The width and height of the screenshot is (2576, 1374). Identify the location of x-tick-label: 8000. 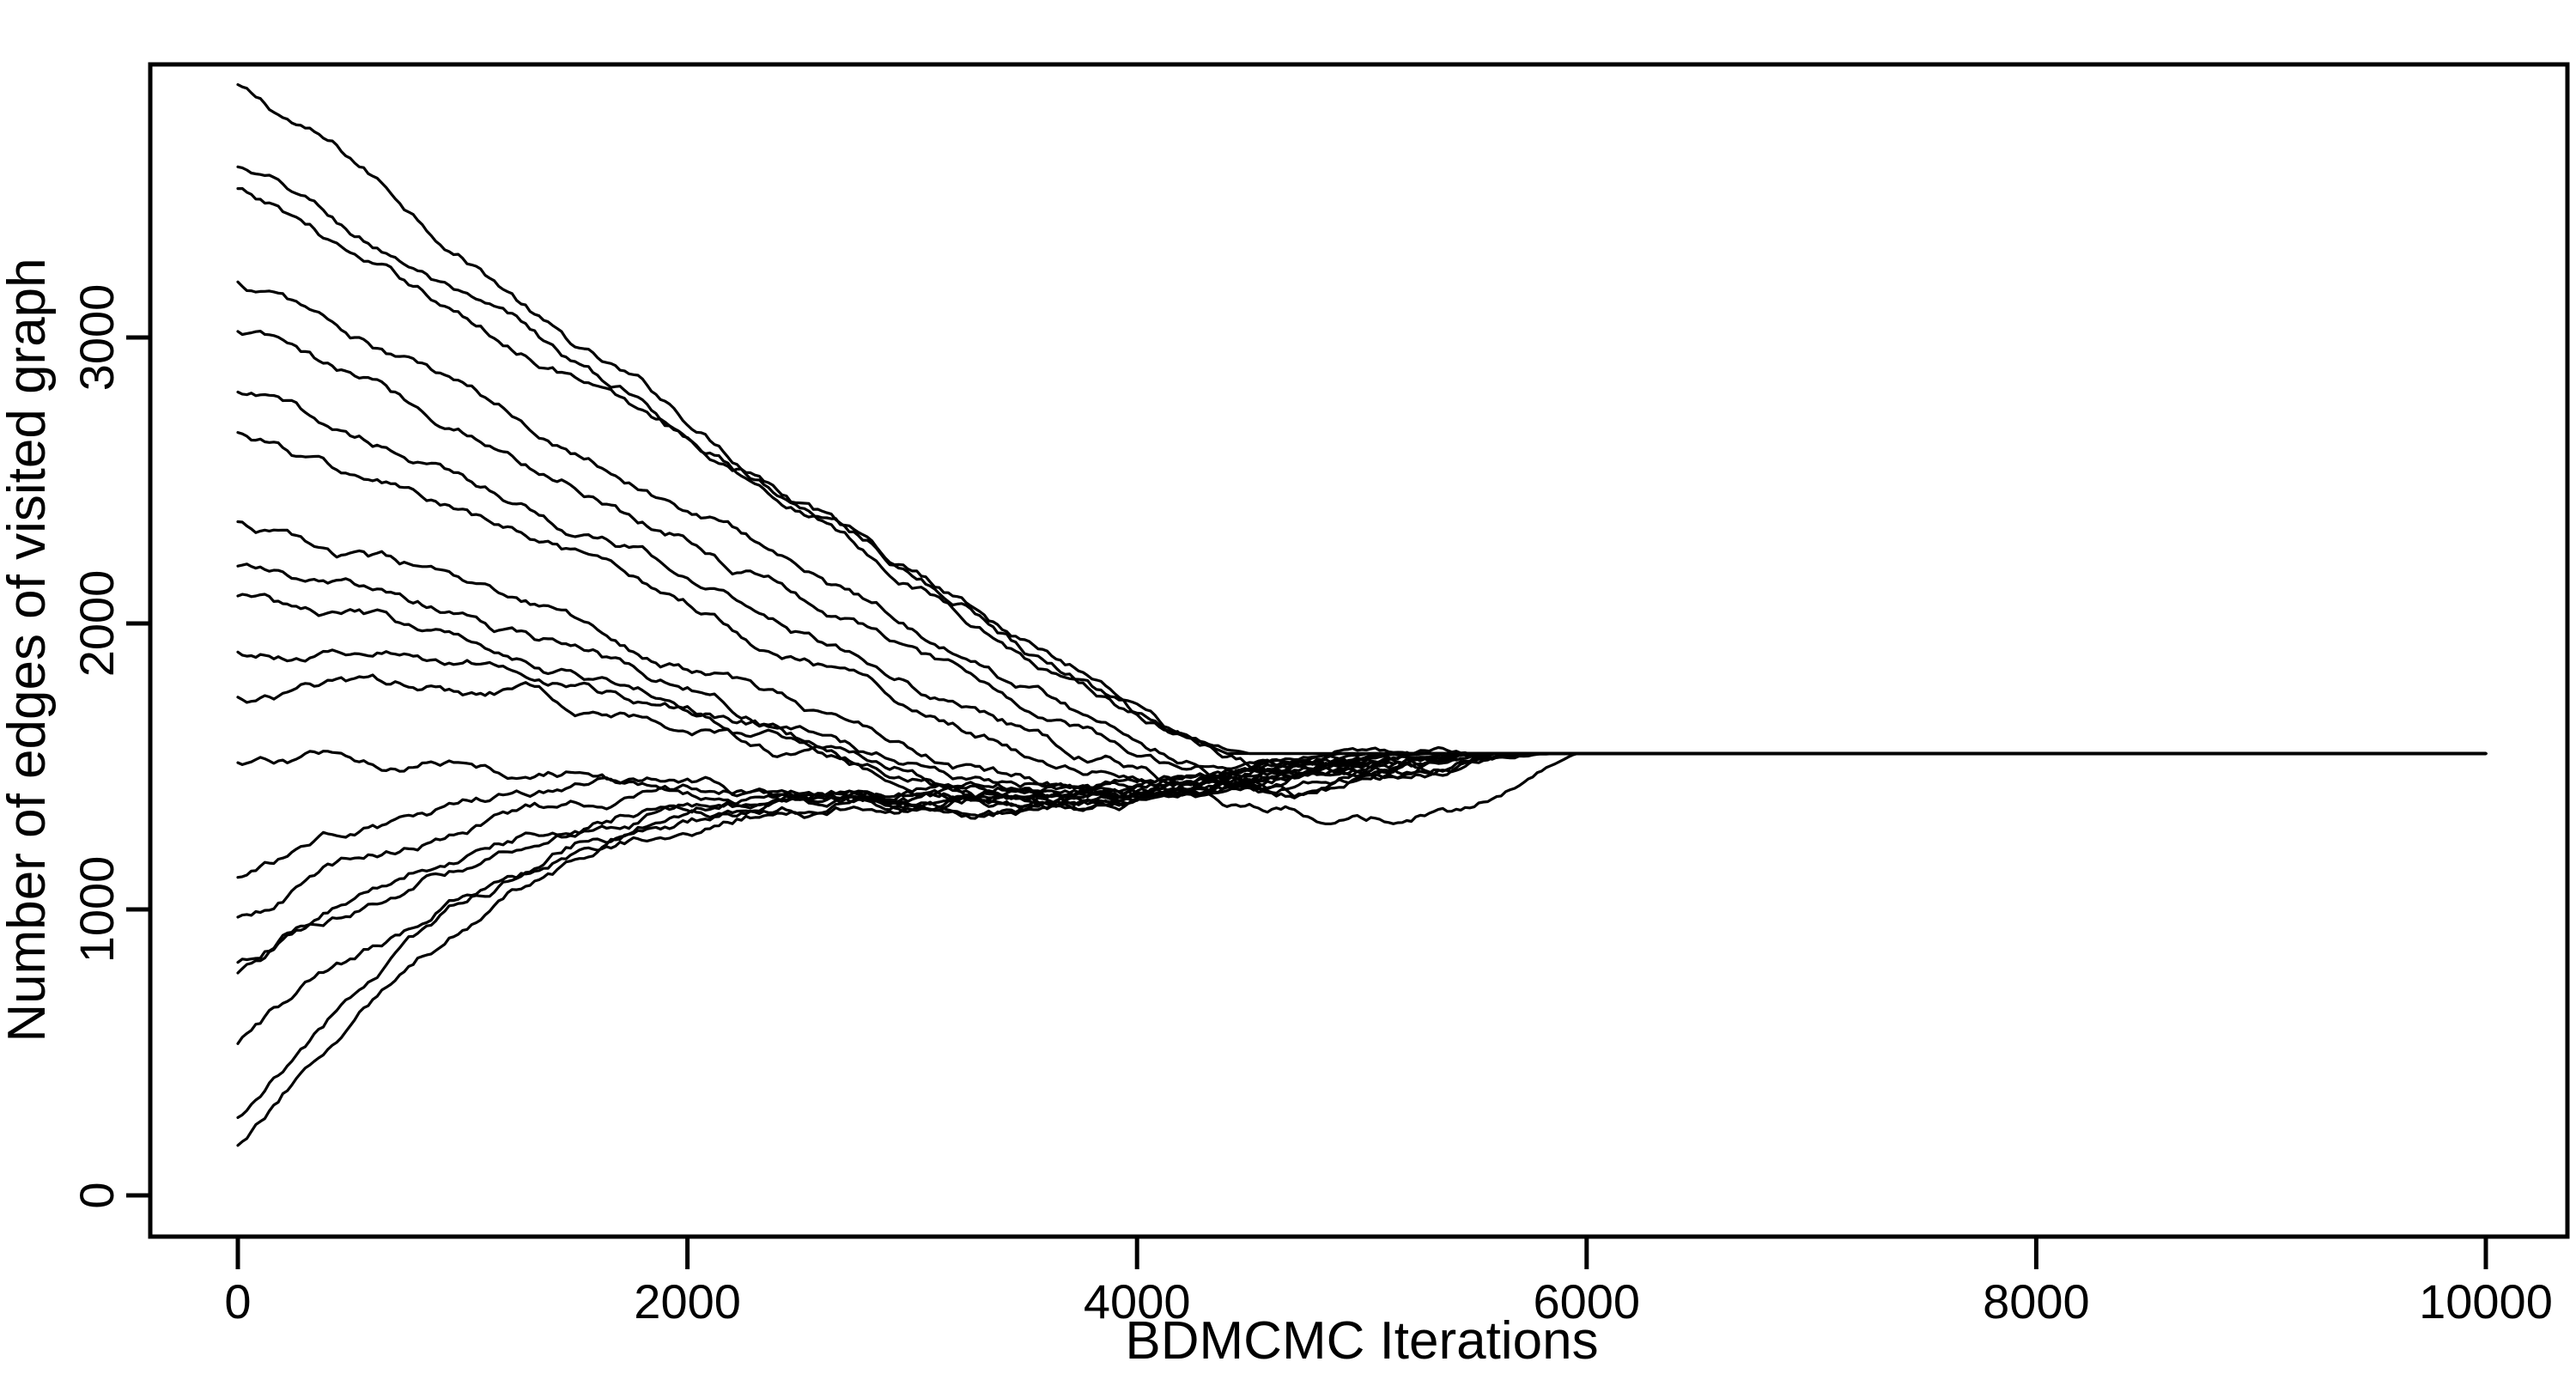
(2036, 1301).